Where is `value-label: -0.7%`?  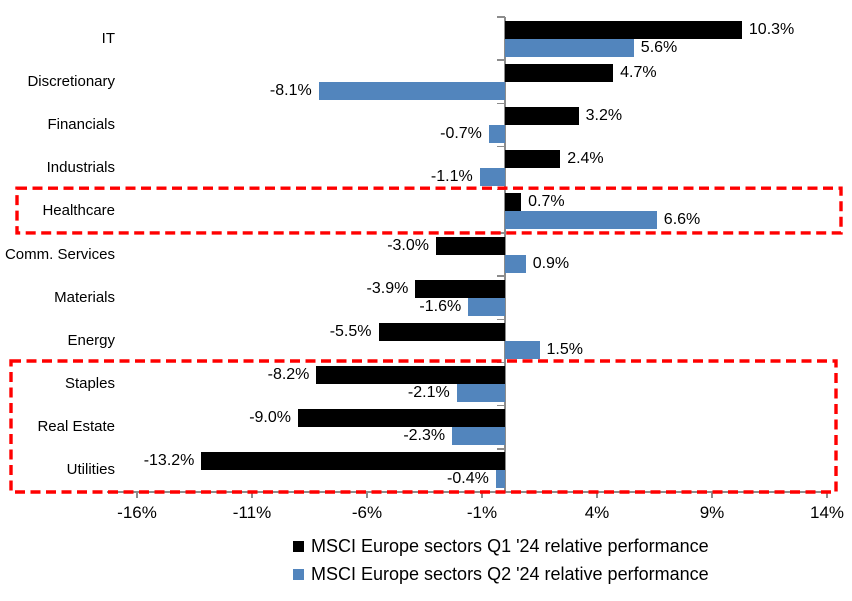 value-label: -0.7% is located at coordinates (461, 133).